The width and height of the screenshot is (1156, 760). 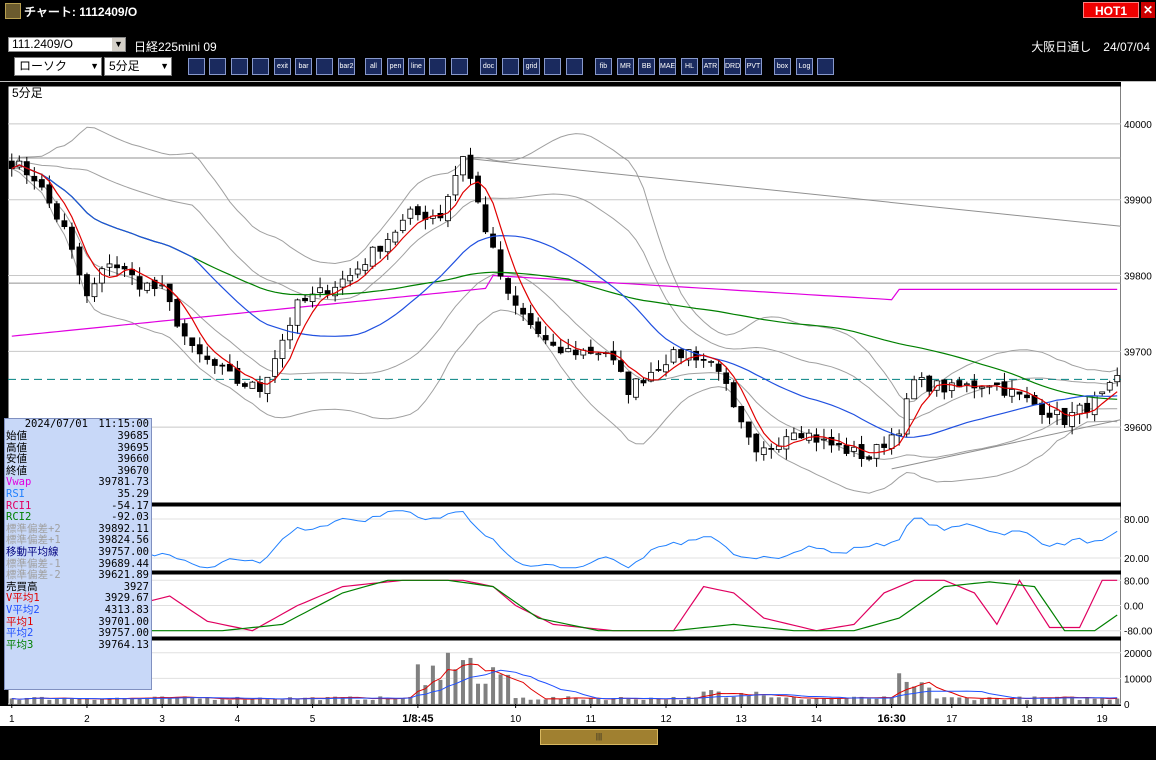 What do you see at coordinates (625, 66) in the screenshot?
I see `toolbar-mr-button: MR` at bounding box center [625, 66].